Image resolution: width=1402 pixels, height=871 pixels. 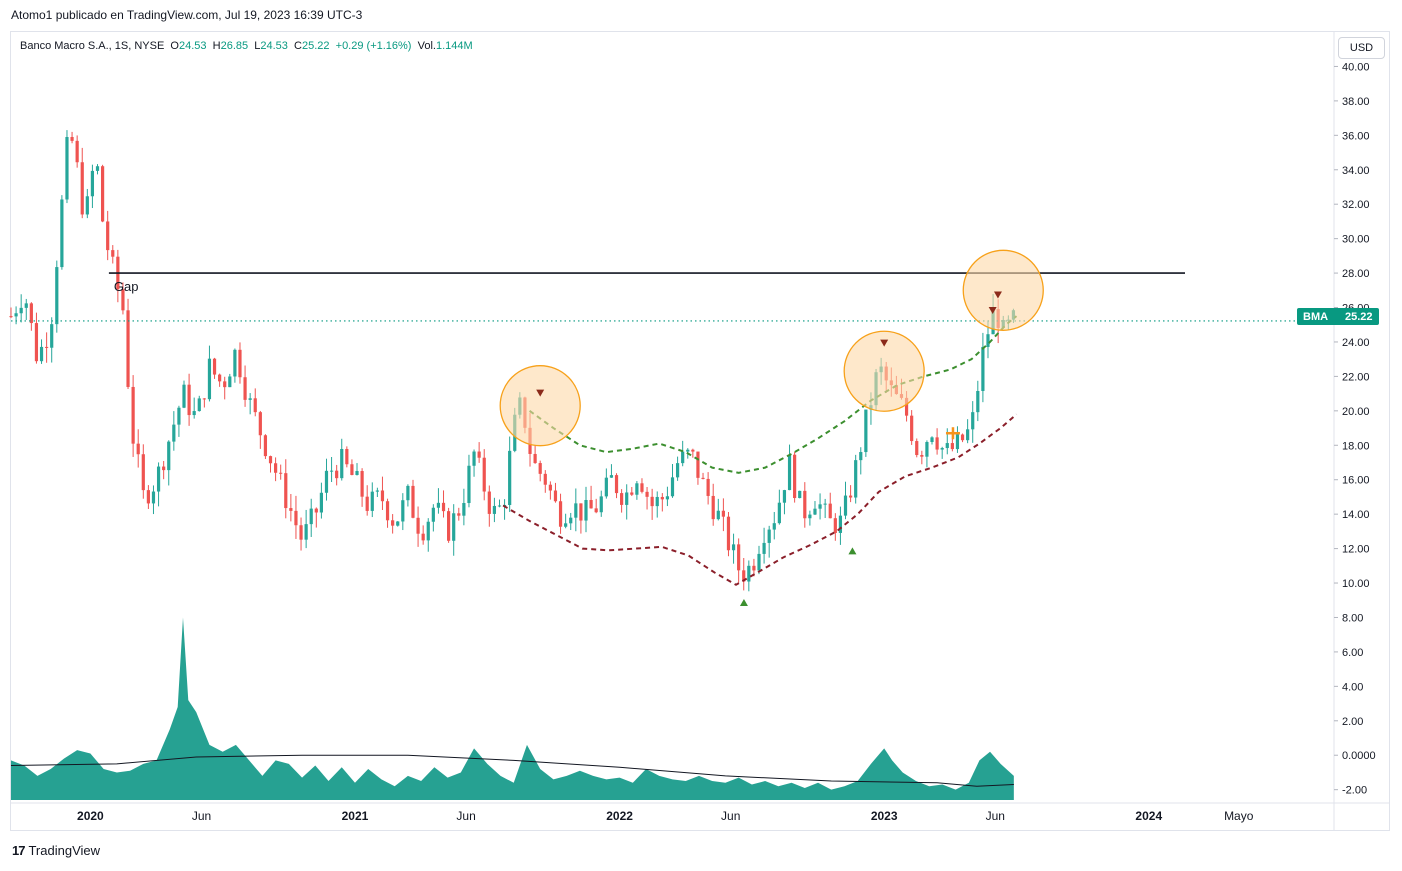 What do you see at coordinates (64, 850) in the screenshot?
I see `tradingview-brand: TradingView` at bounding box center [64, 850].